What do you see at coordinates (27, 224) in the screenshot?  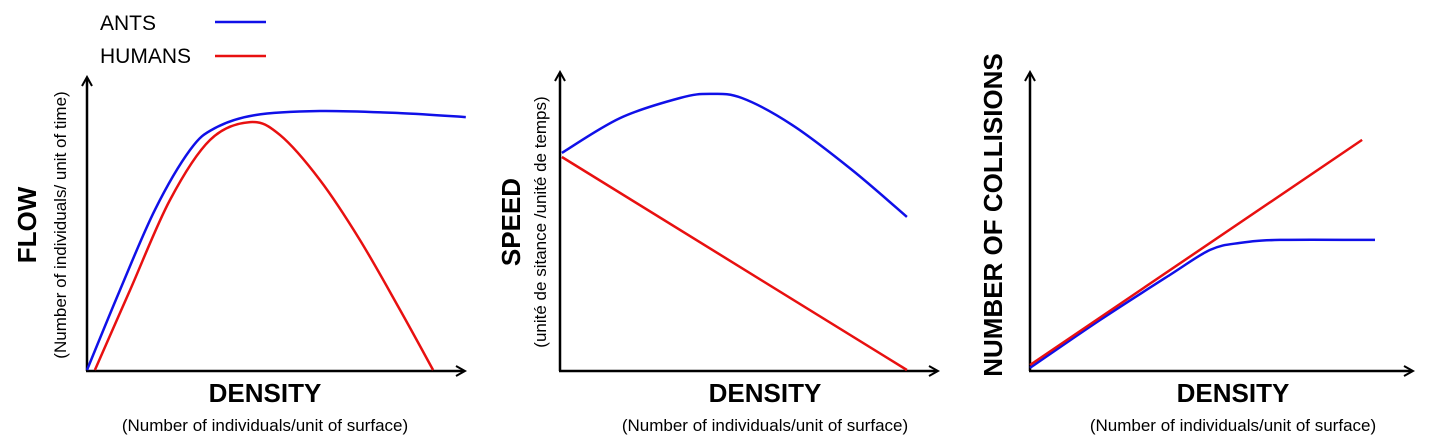 I see `y-axis-title: FLOW` at bounding box center [27, 224].